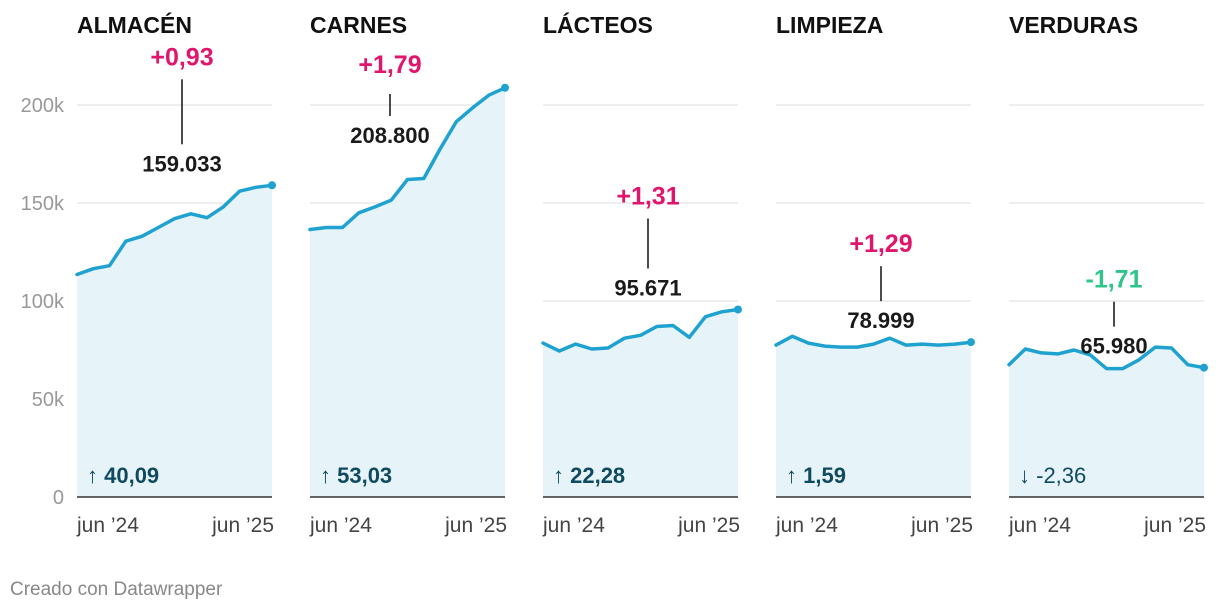  What do you see at coordinates (1052, 475) in the screenshot?
I see `total-change-label: ↓ -2,36` at bounding box center [1052, 475].